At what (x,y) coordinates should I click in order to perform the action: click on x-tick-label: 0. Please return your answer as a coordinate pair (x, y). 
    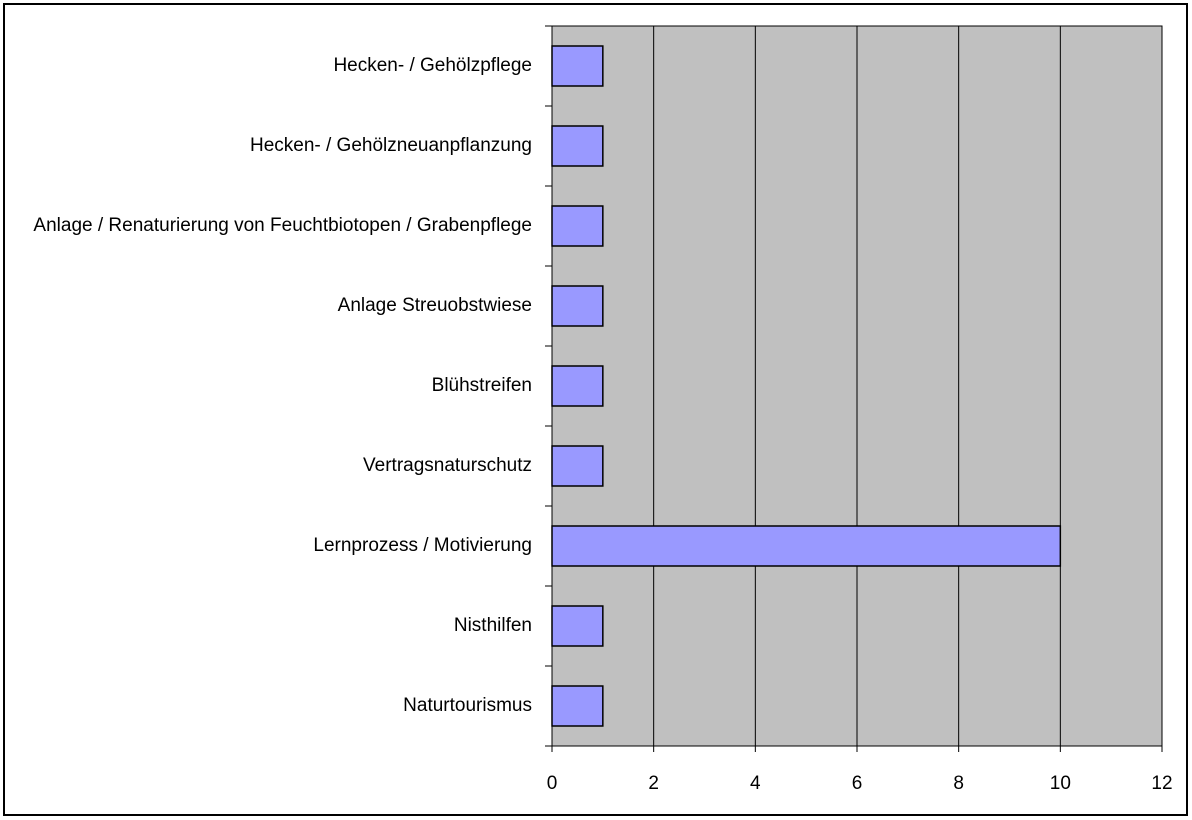
    Looking at the image, I should click on (552, 783).